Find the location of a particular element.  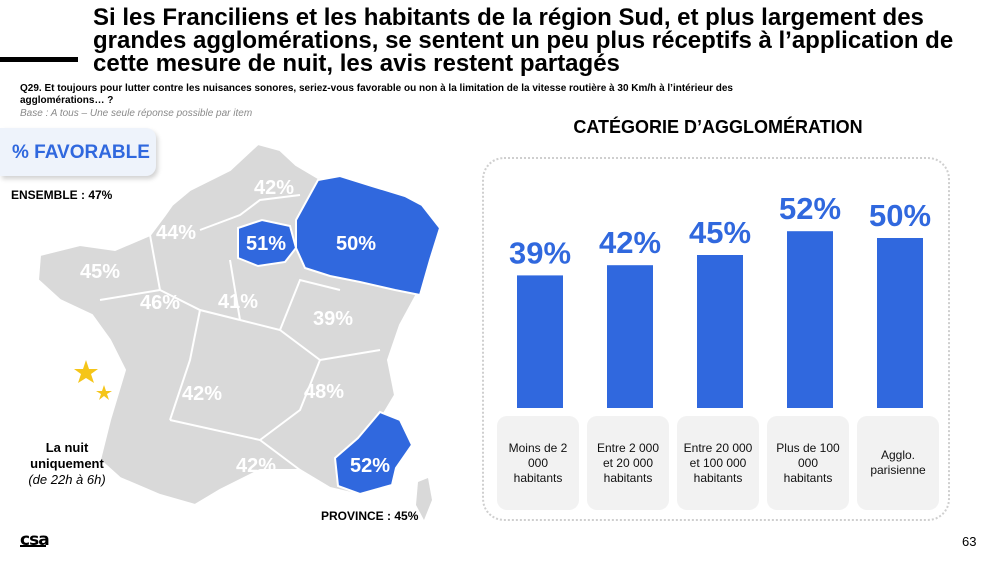

label-centre: 41% is located at coordinates (238, 302).